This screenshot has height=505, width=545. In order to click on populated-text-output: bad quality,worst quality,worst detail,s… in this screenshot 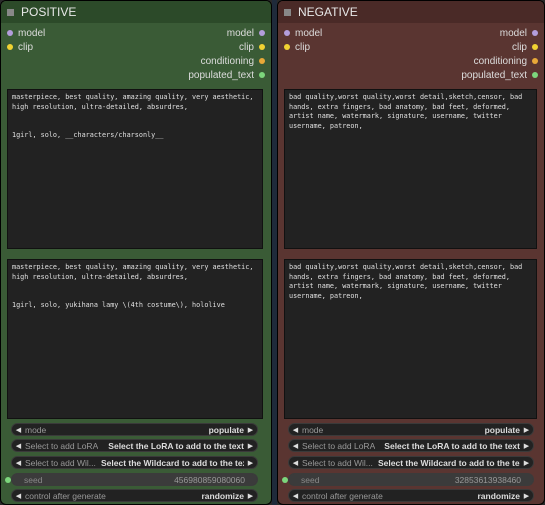, I will do `click(410, 339)`.